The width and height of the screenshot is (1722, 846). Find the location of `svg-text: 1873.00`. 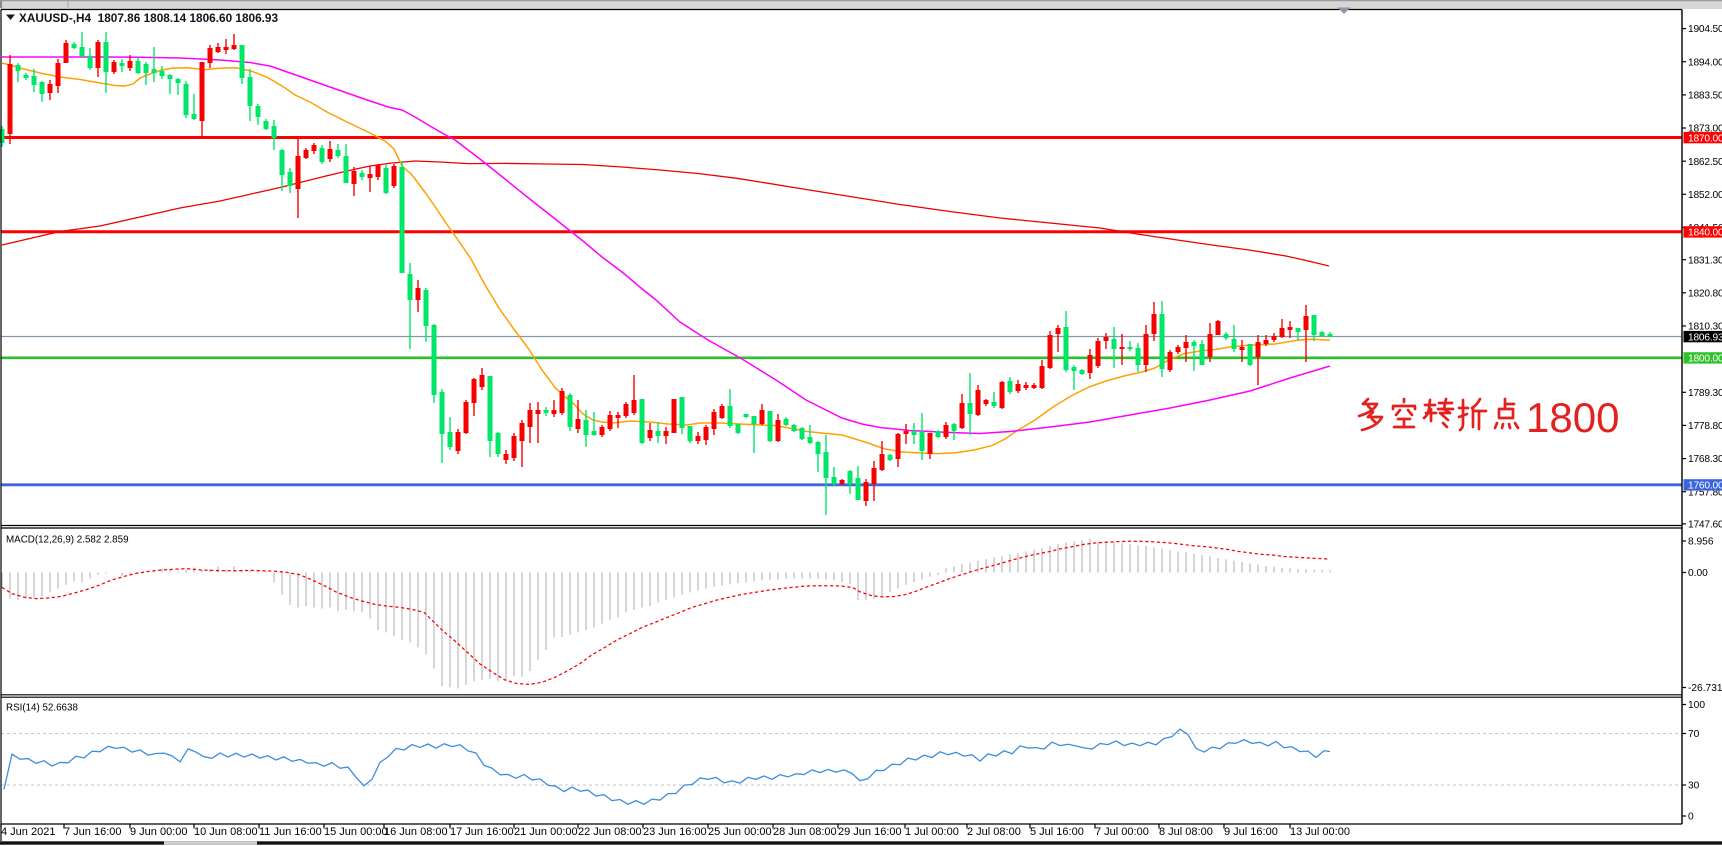

svg-text: 1873.00 is located at coordinates (1705, 129).